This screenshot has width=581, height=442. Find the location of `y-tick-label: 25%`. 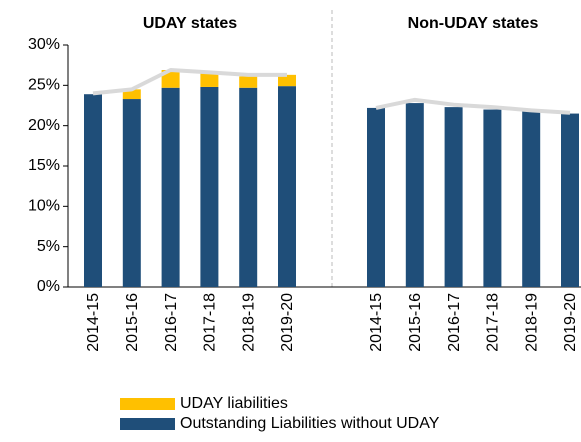

y-tick-label: 25% is located at coordinates (44, 85).